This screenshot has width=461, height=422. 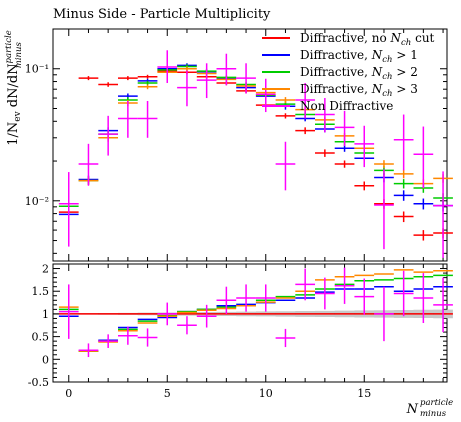 I want to click on y-tick-label: -0.5, so click(x=38, y=382).